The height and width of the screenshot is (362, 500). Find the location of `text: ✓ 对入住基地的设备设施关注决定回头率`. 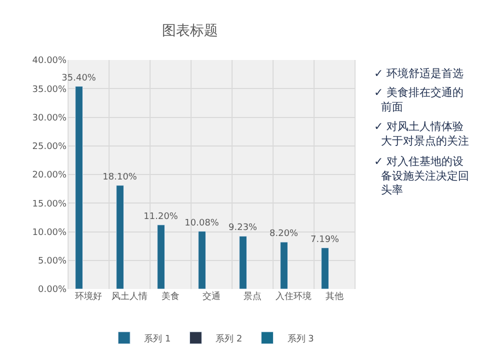

text: ✓ 对入住基地的设备设施关注决定回头率 is located at coordinates (421, 176).